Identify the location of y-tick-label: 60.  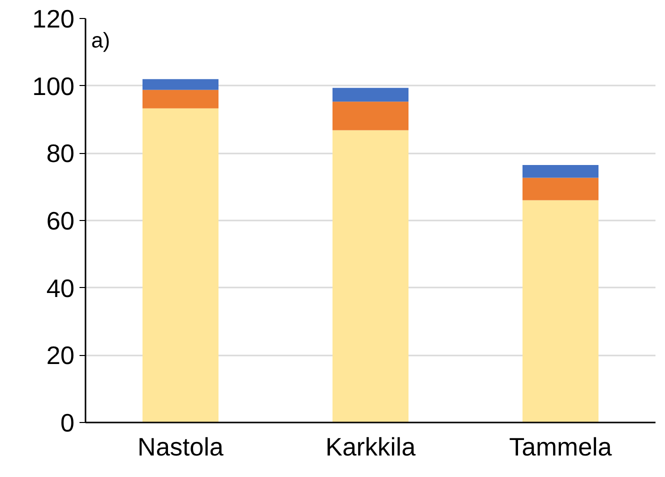
(60, 222).